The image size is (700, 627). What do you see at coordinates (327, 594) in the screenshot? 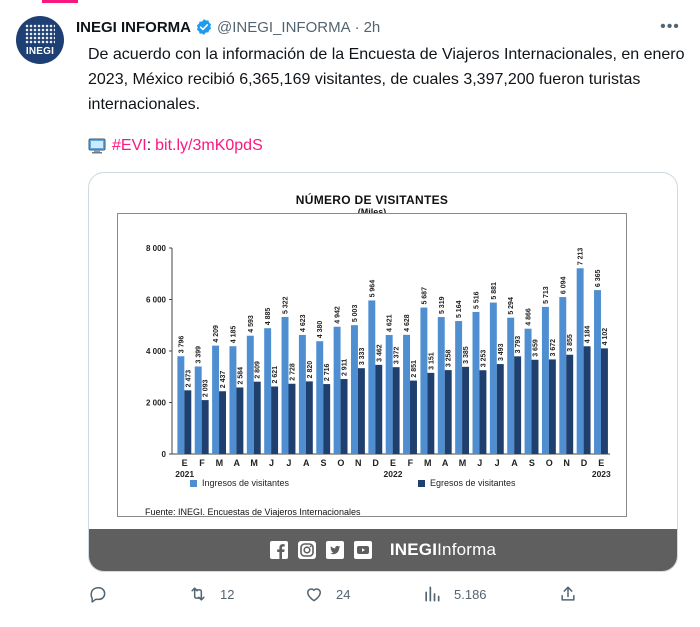
I see `like-button: 24` at bounding box center [327, 594].